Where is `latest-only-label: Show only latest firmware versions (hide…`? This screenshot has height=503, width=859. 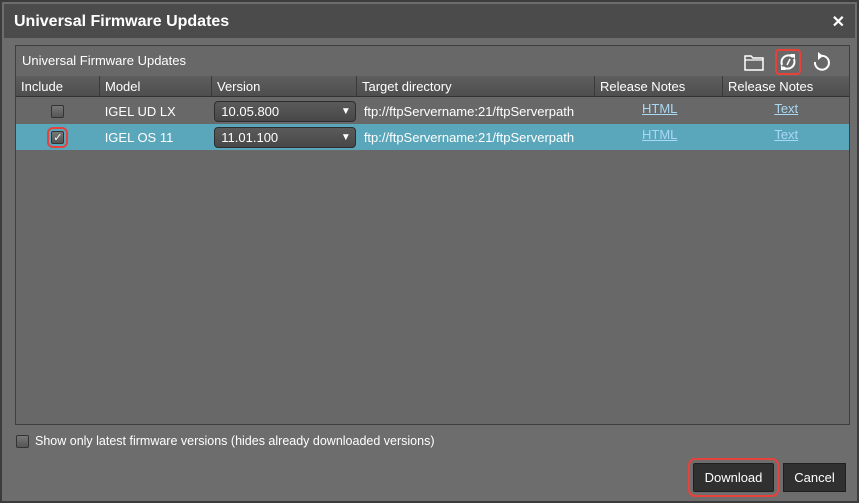
latest-only-label: Show only latest firmware versions (hide… is located at coordinates (235, 441).